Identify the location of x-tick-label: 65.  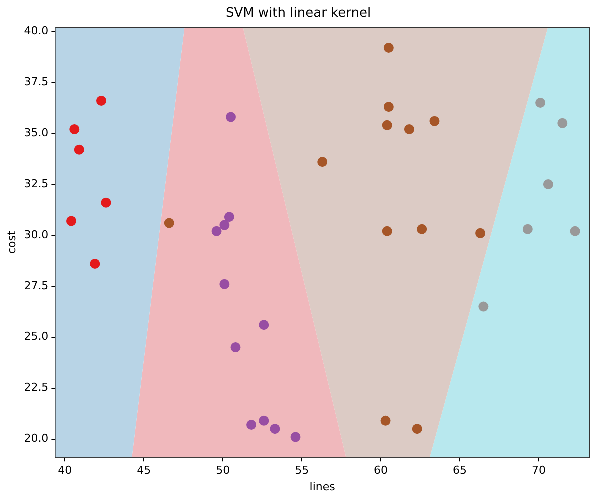
(459, 471).